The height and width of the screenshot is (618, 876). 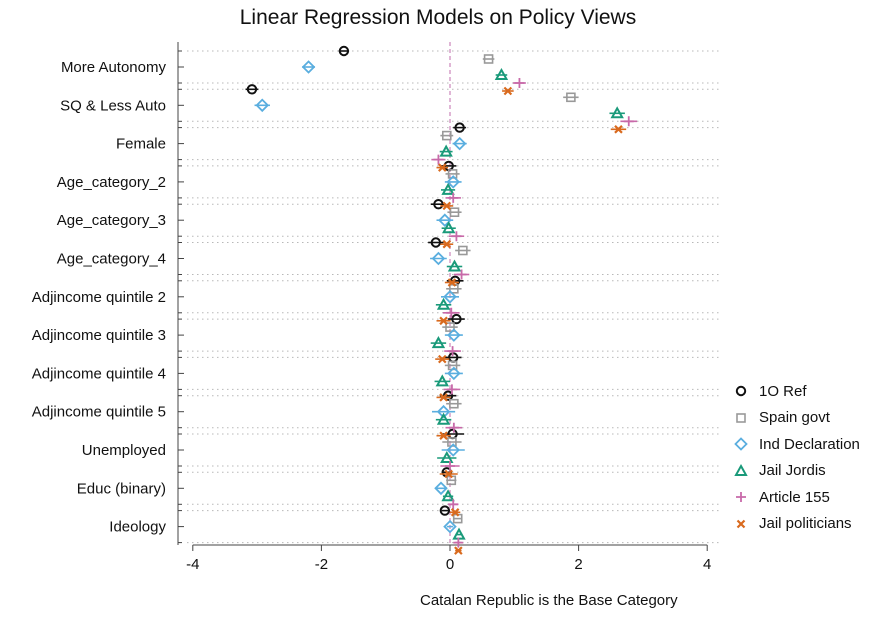 What do you see at coordinates (121, 488) in the screenshot?
I see `y-tick-label: Educ (binary)` at bounding box center [121, 488].